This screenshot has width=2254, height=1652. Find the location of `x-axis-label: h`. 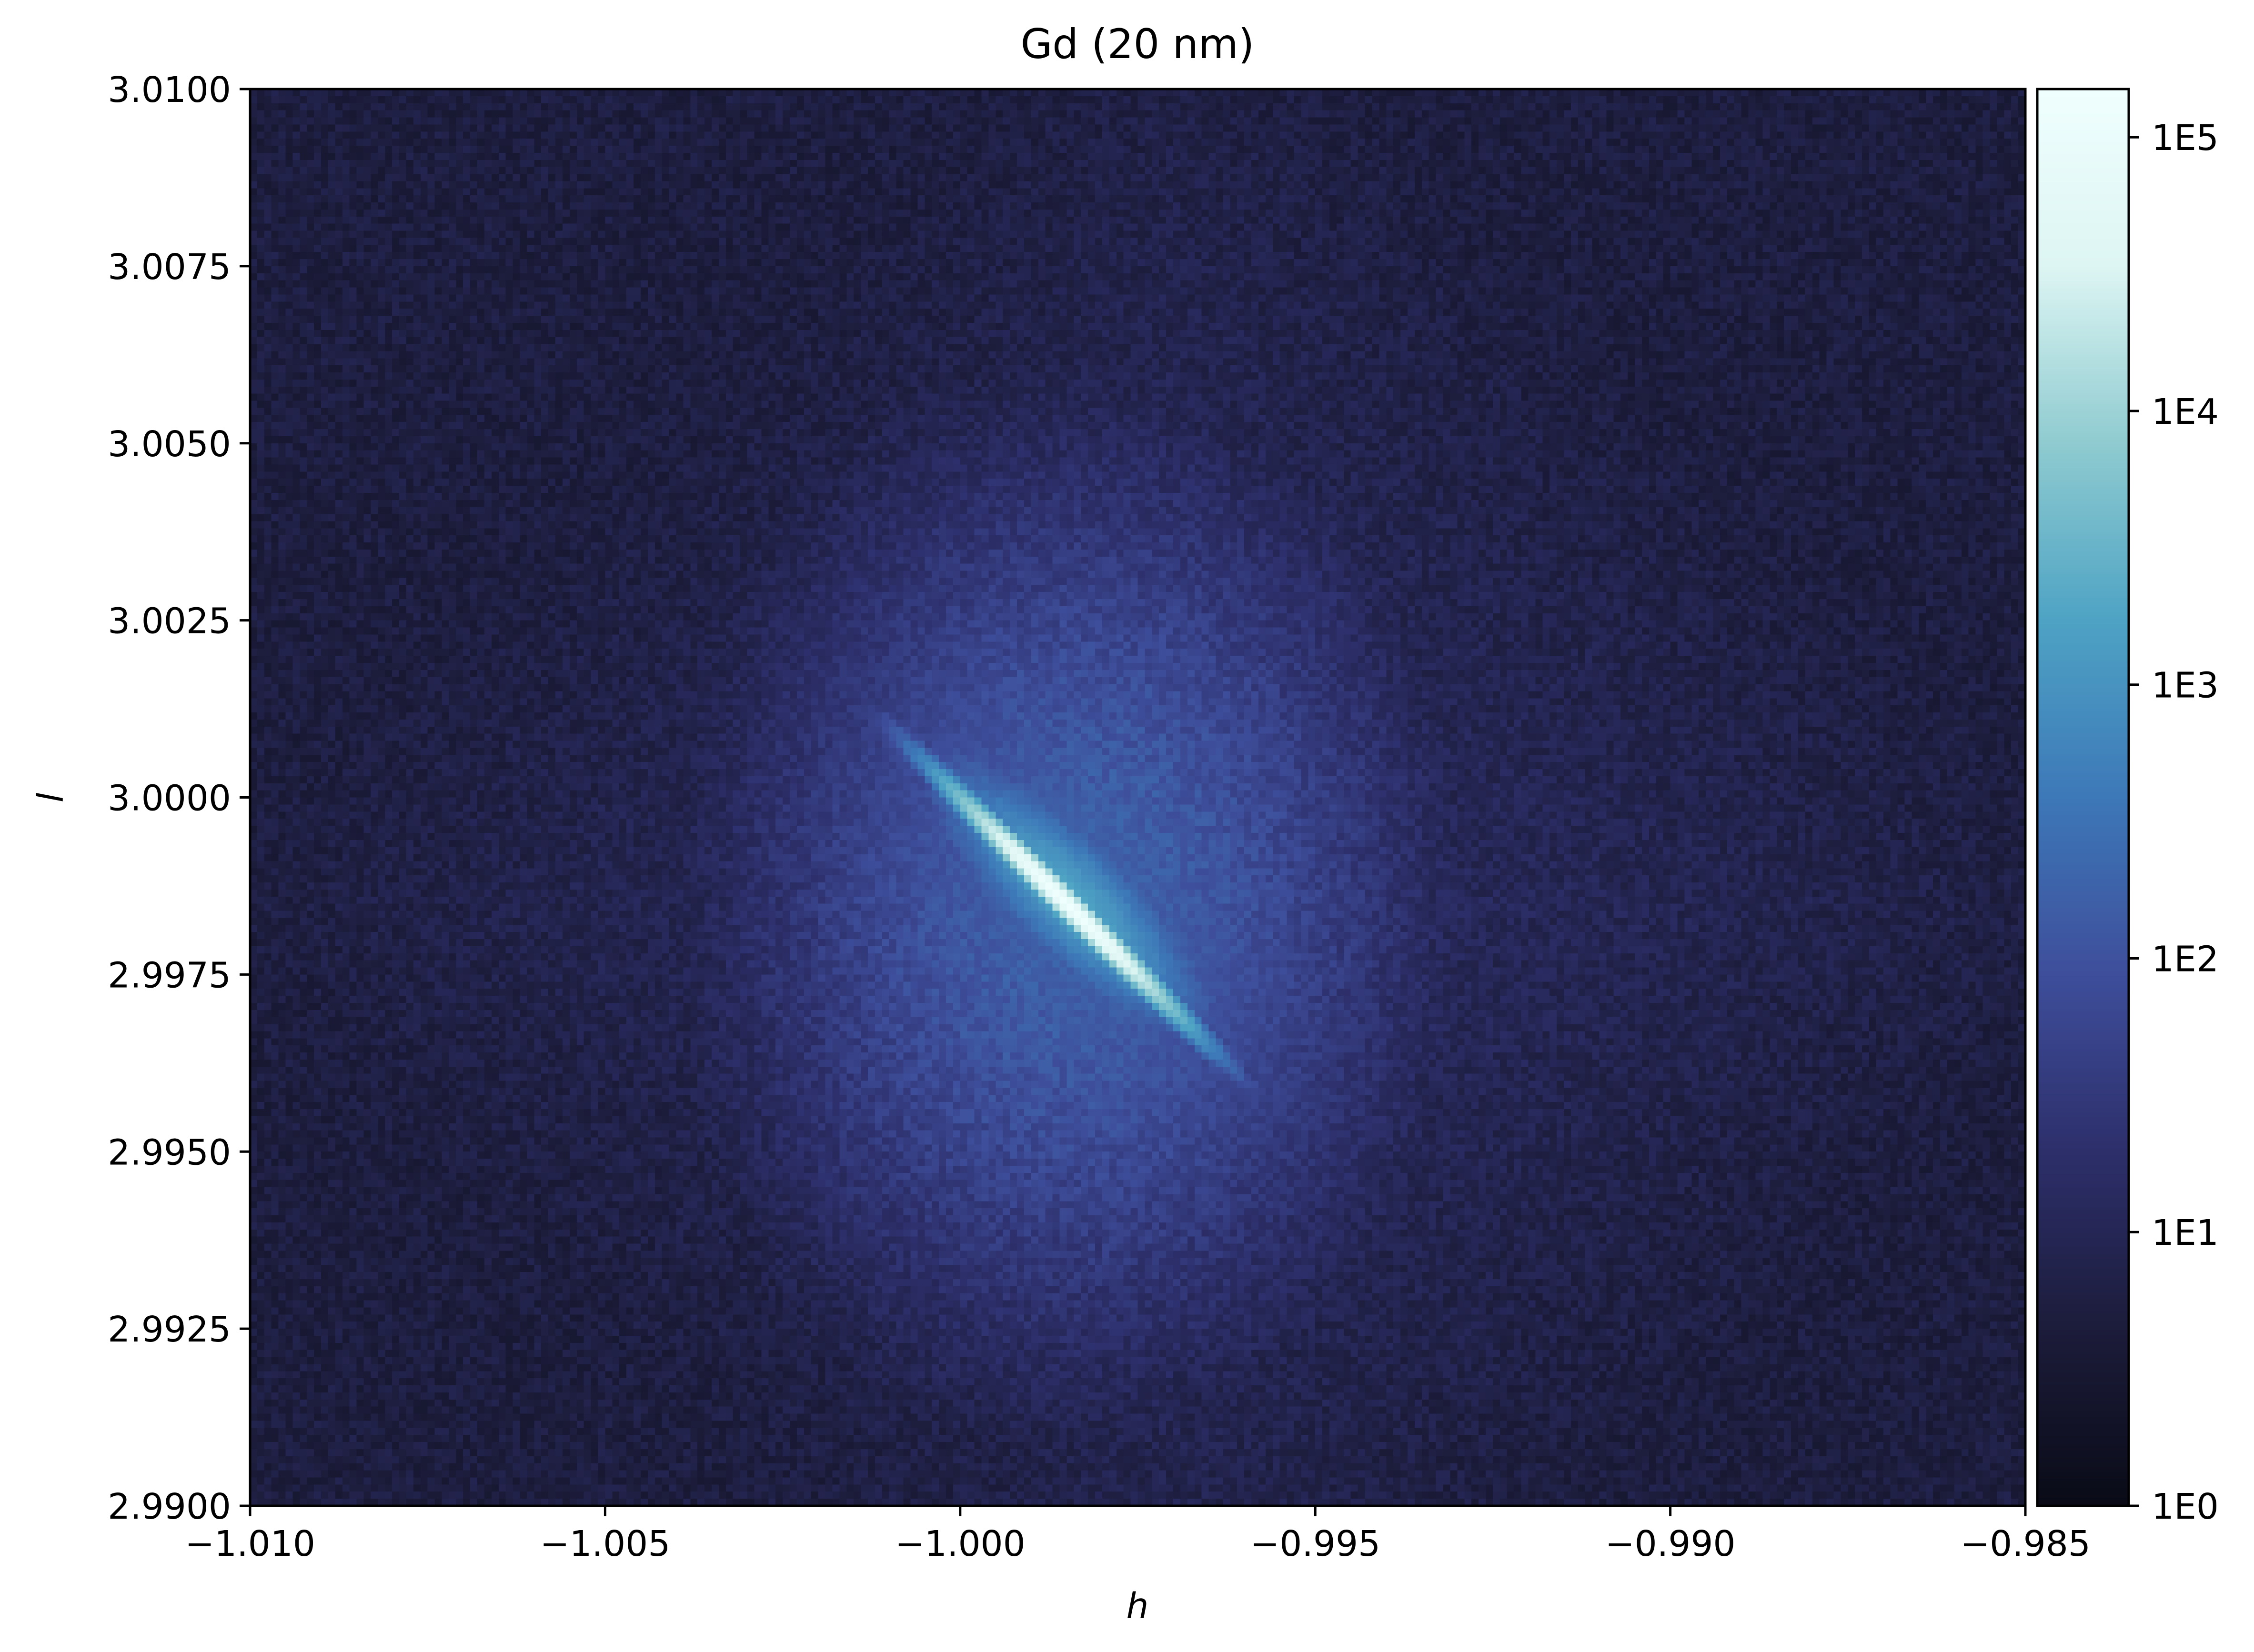

x-axis-label: h is located at coordinates (1138, 1606).